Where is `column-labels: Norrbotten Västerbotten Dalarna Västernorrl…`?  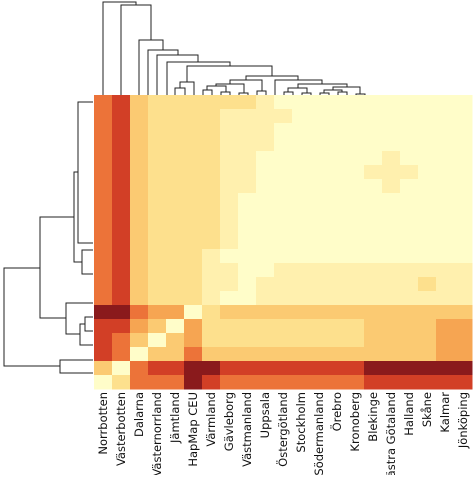 column-labels: Norrbotten Västerbotten Dalarna Västernorrl… is located at coordinates (283, 435).